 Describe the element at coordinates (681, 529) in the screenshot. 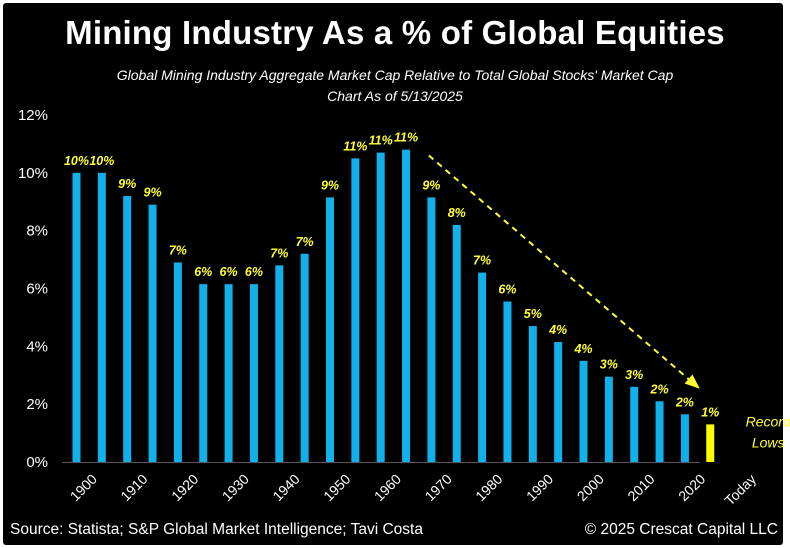

I see `copyright-note: © 2025 Crescat Capital LLC` at that location.